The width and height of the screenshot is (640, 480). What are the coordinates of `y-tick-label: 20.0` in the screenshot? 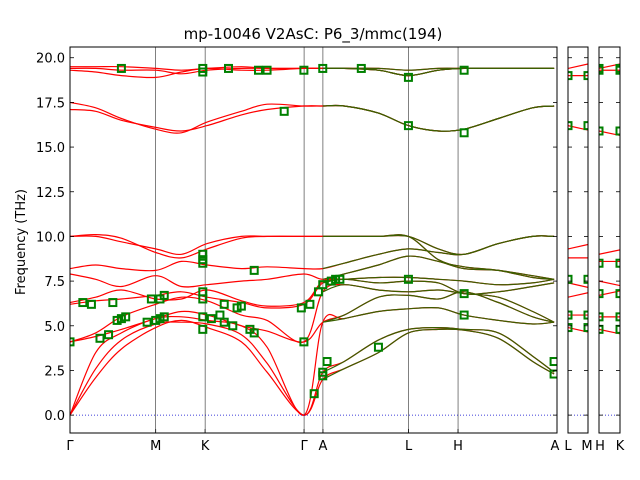 It's located at (50, 59).